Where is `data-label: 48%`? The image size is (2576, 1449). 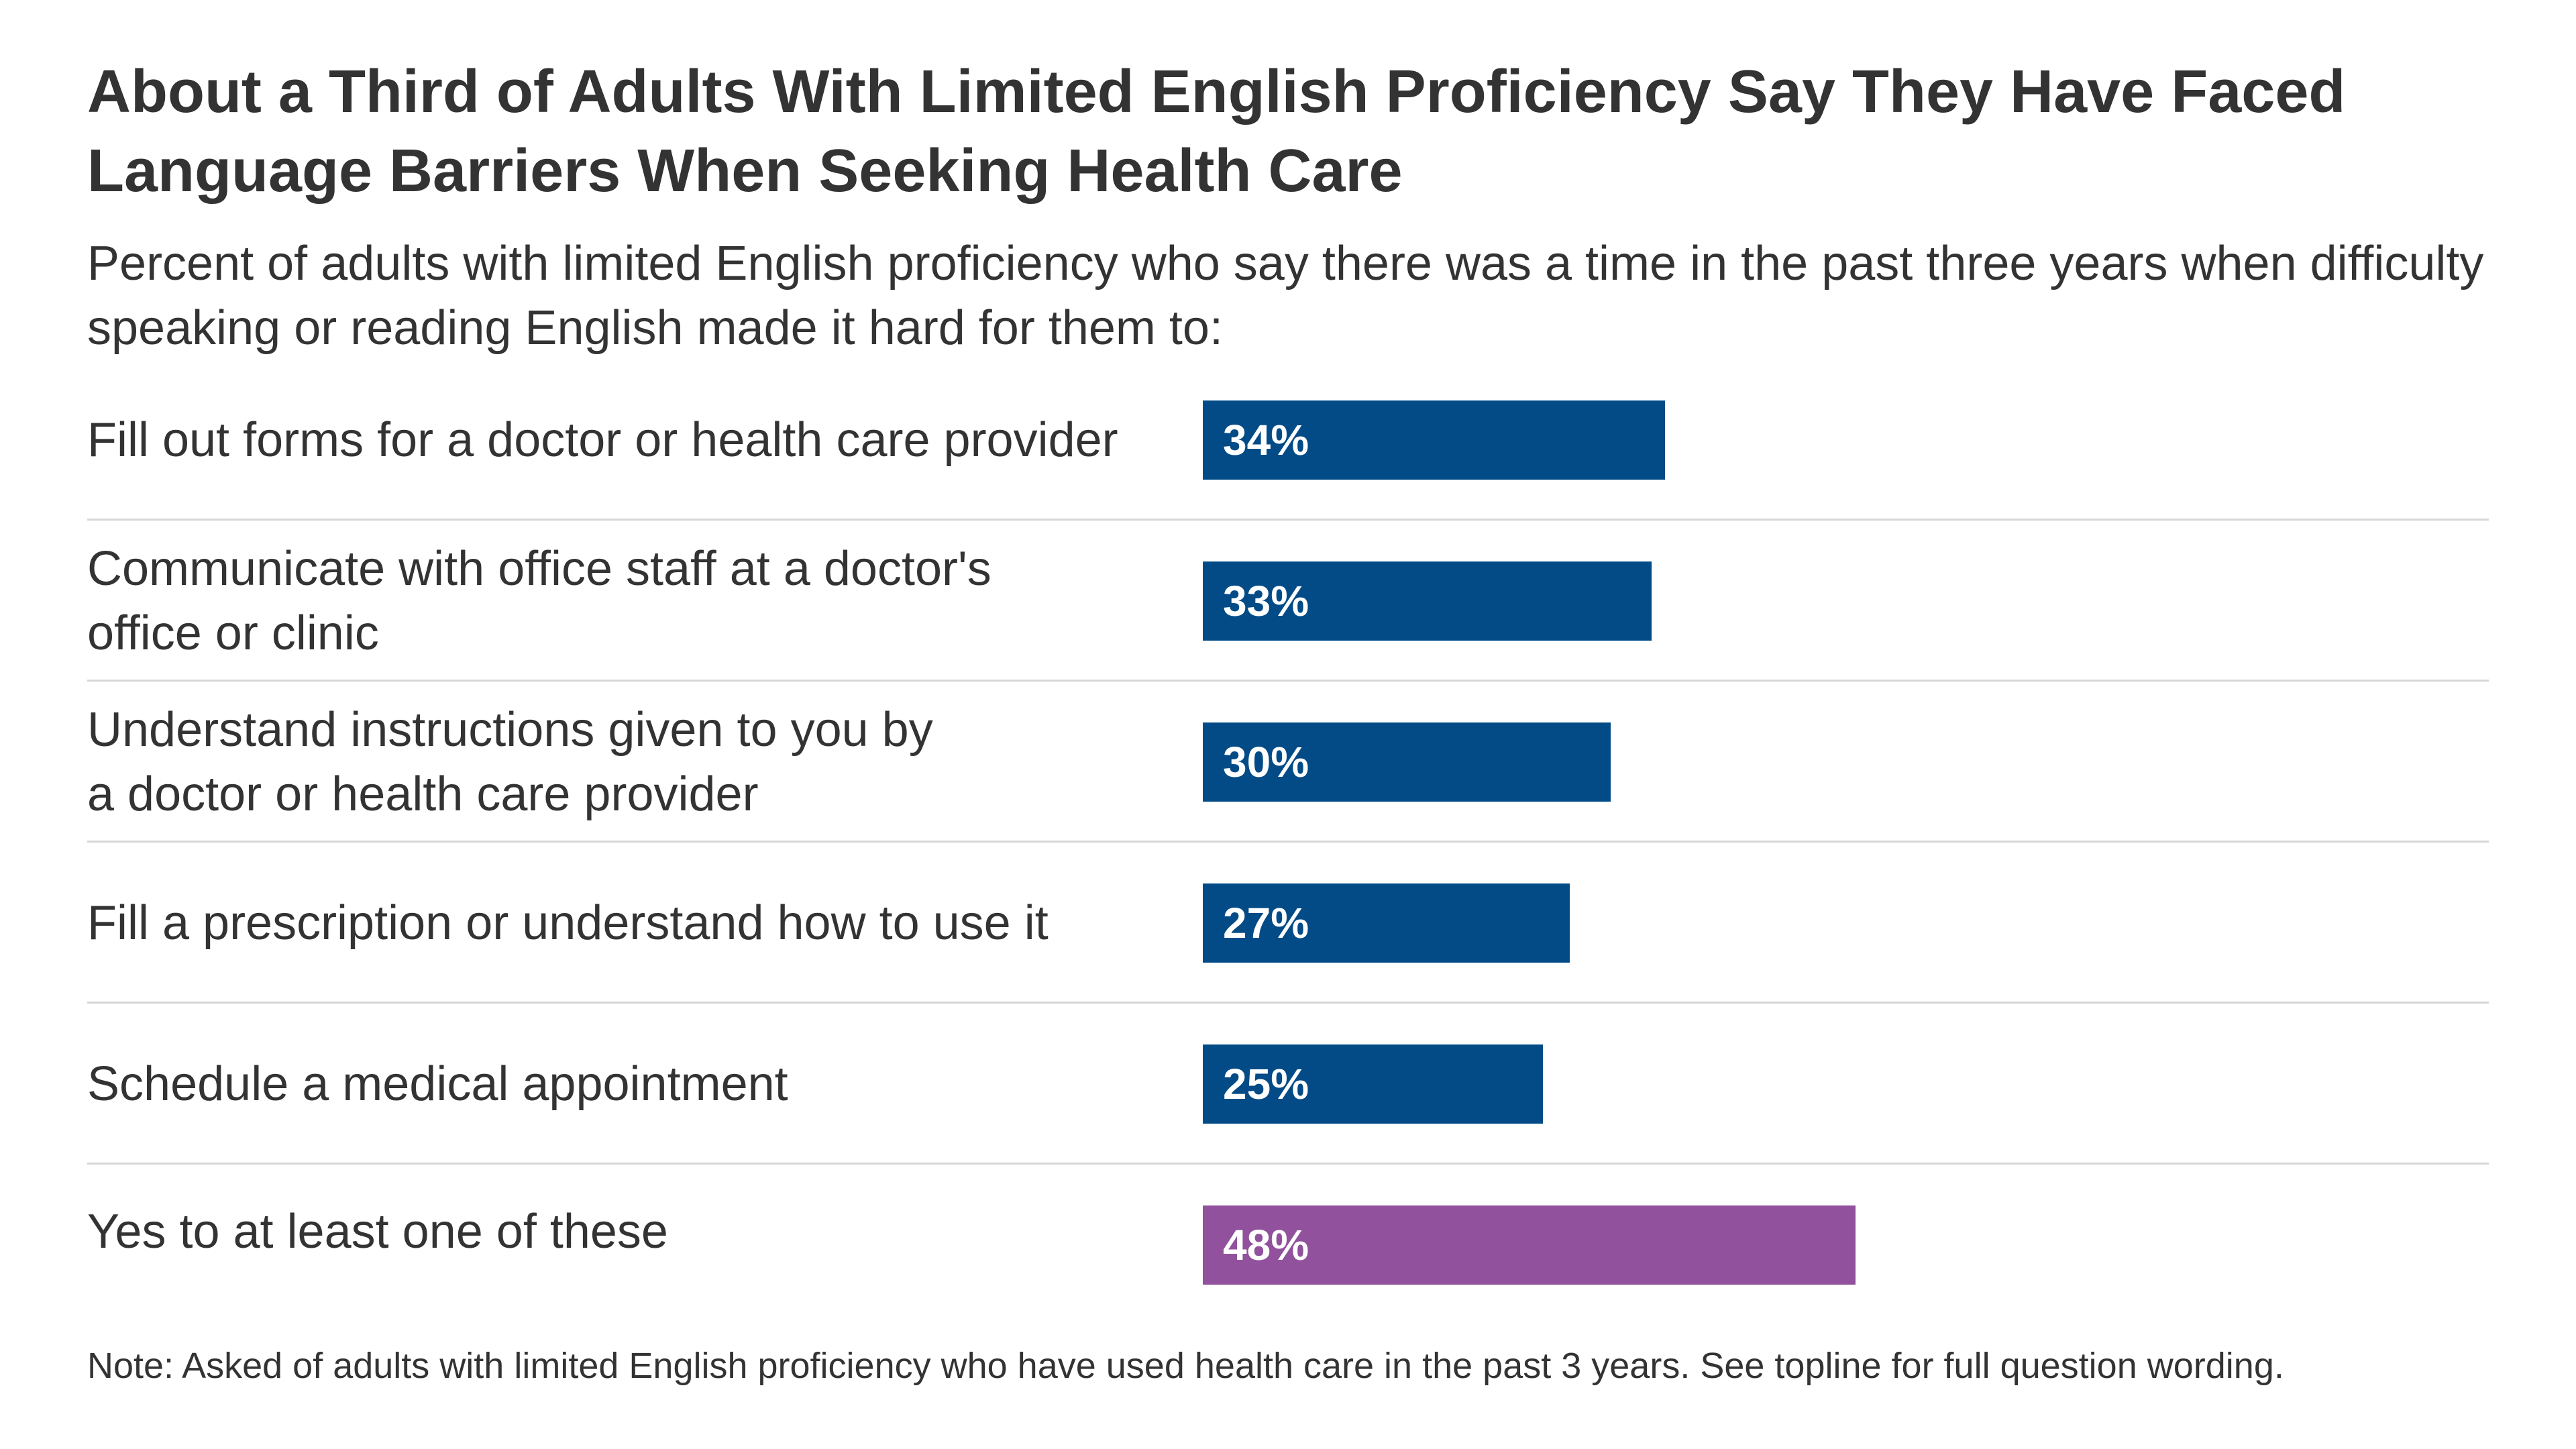 data-label: 48% is located at coordinates (1266, 1245).